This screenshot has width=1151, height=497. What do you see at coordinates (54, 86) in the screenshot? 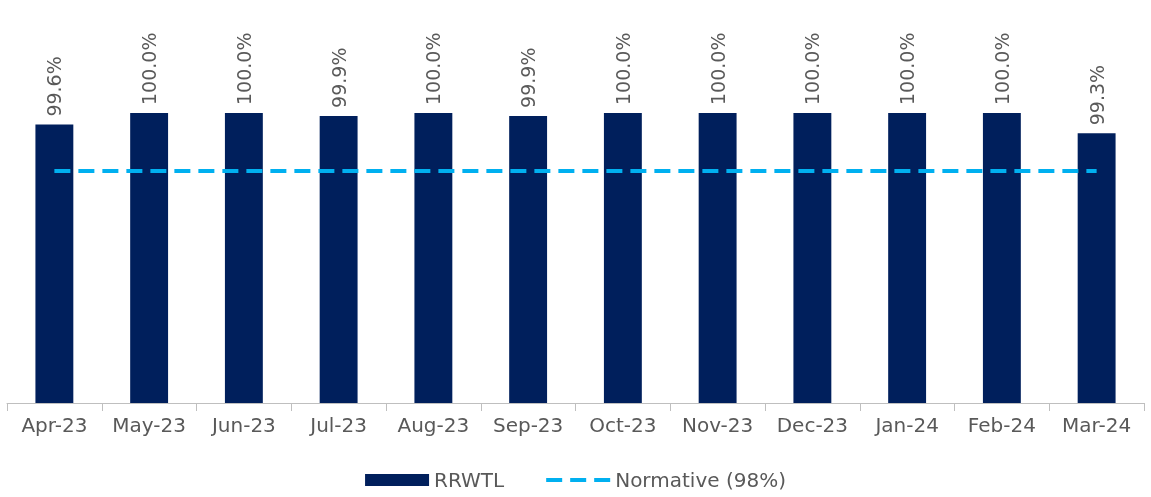
I see `data-label: 99.6%` at bounding box center [54, 86].